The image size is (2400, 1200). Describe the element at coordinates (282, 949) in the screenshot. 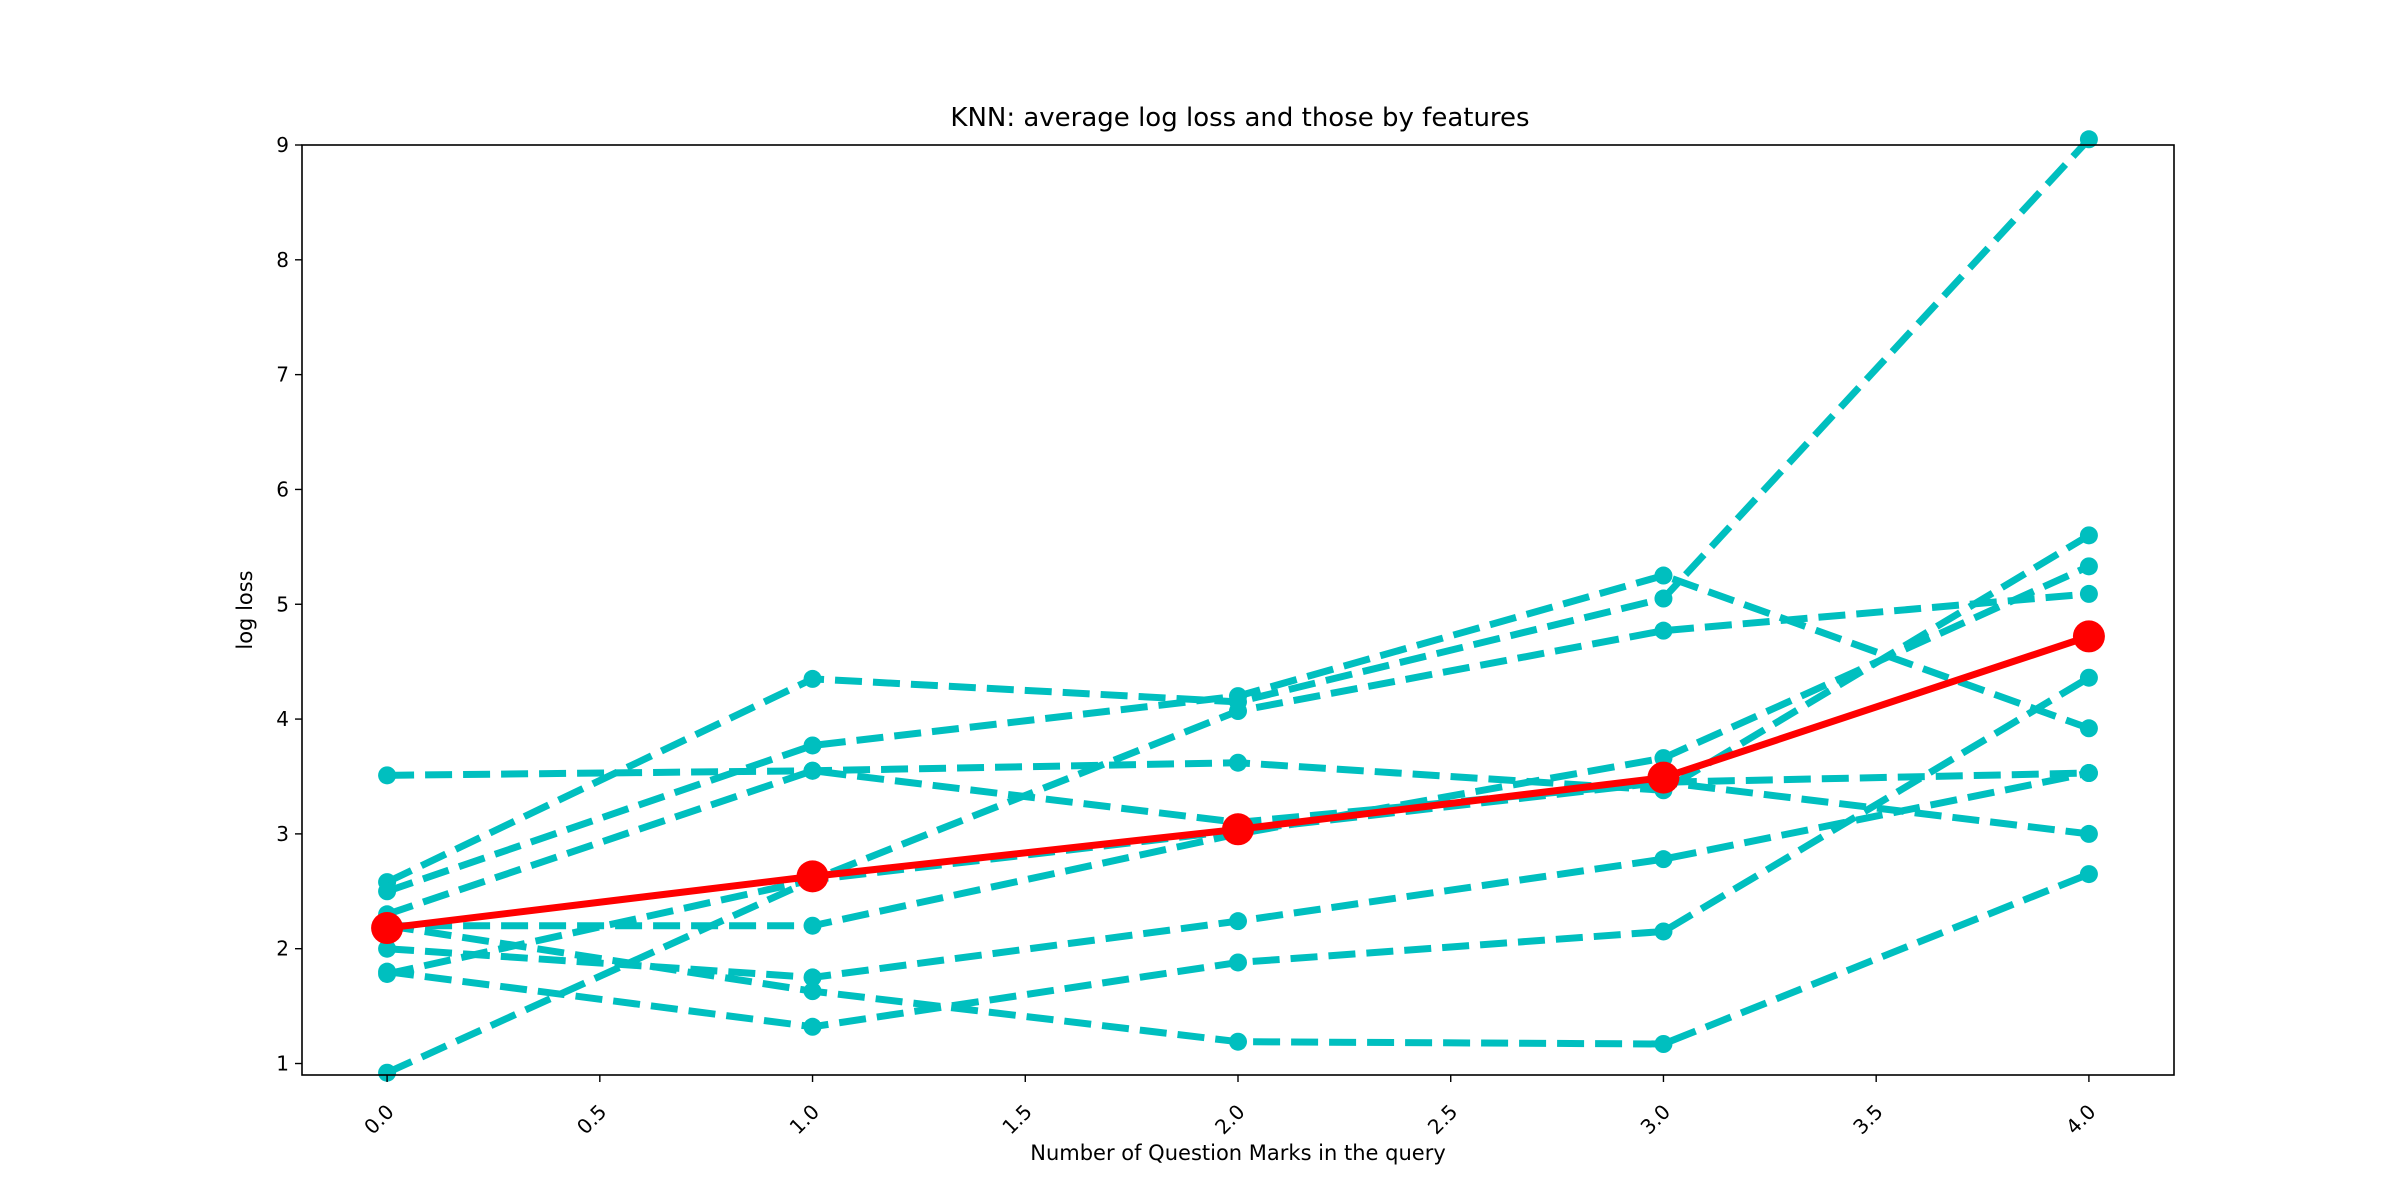

I see `y-tick-label: 2` at that location.